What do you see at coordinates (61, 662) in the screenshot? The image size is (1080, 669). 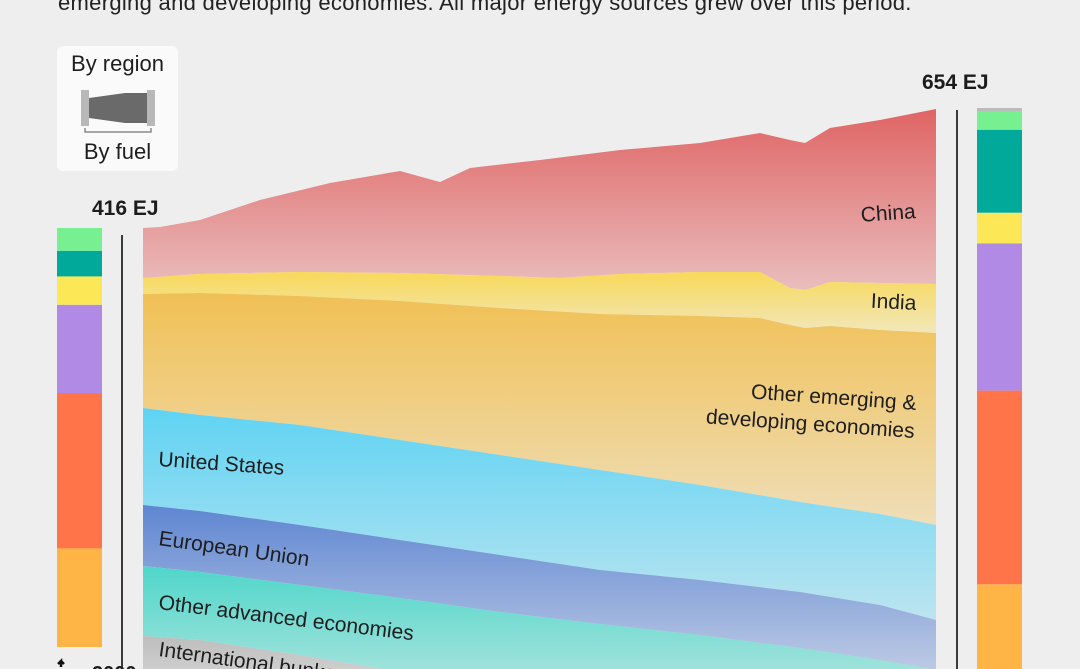 I see `axis-arrow-icon` at bounding box center [61, 662].